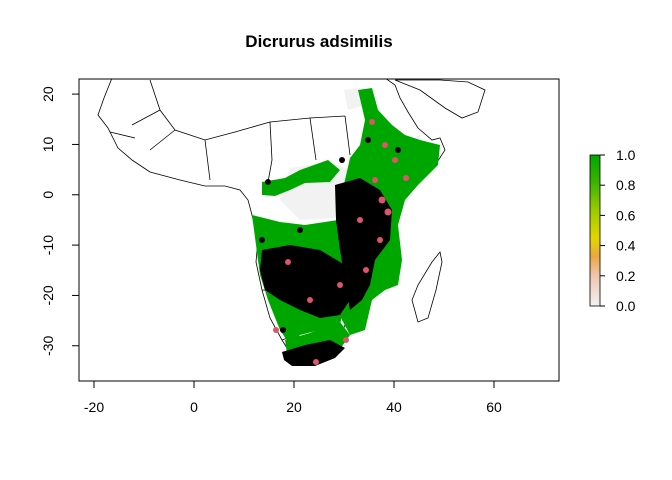  Describe the element at coordinates (48, 195) in the screenshot. I see `y-tick-label: 0` at that location.